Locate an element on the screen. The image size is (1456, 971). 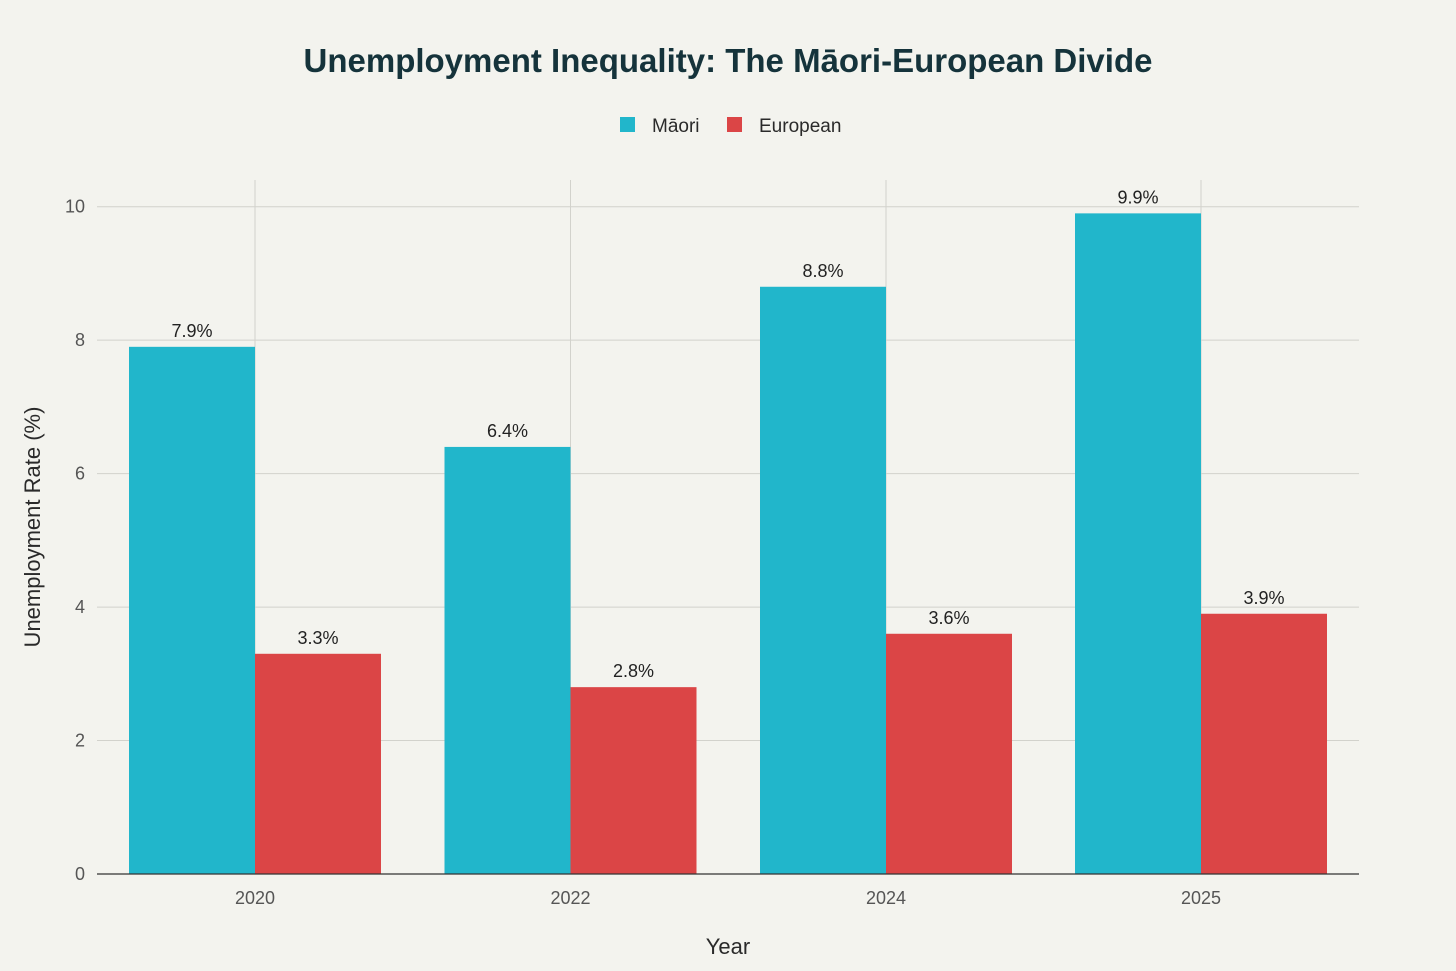
x-tick-label: 2025 is located at coordinates (1201, 898).